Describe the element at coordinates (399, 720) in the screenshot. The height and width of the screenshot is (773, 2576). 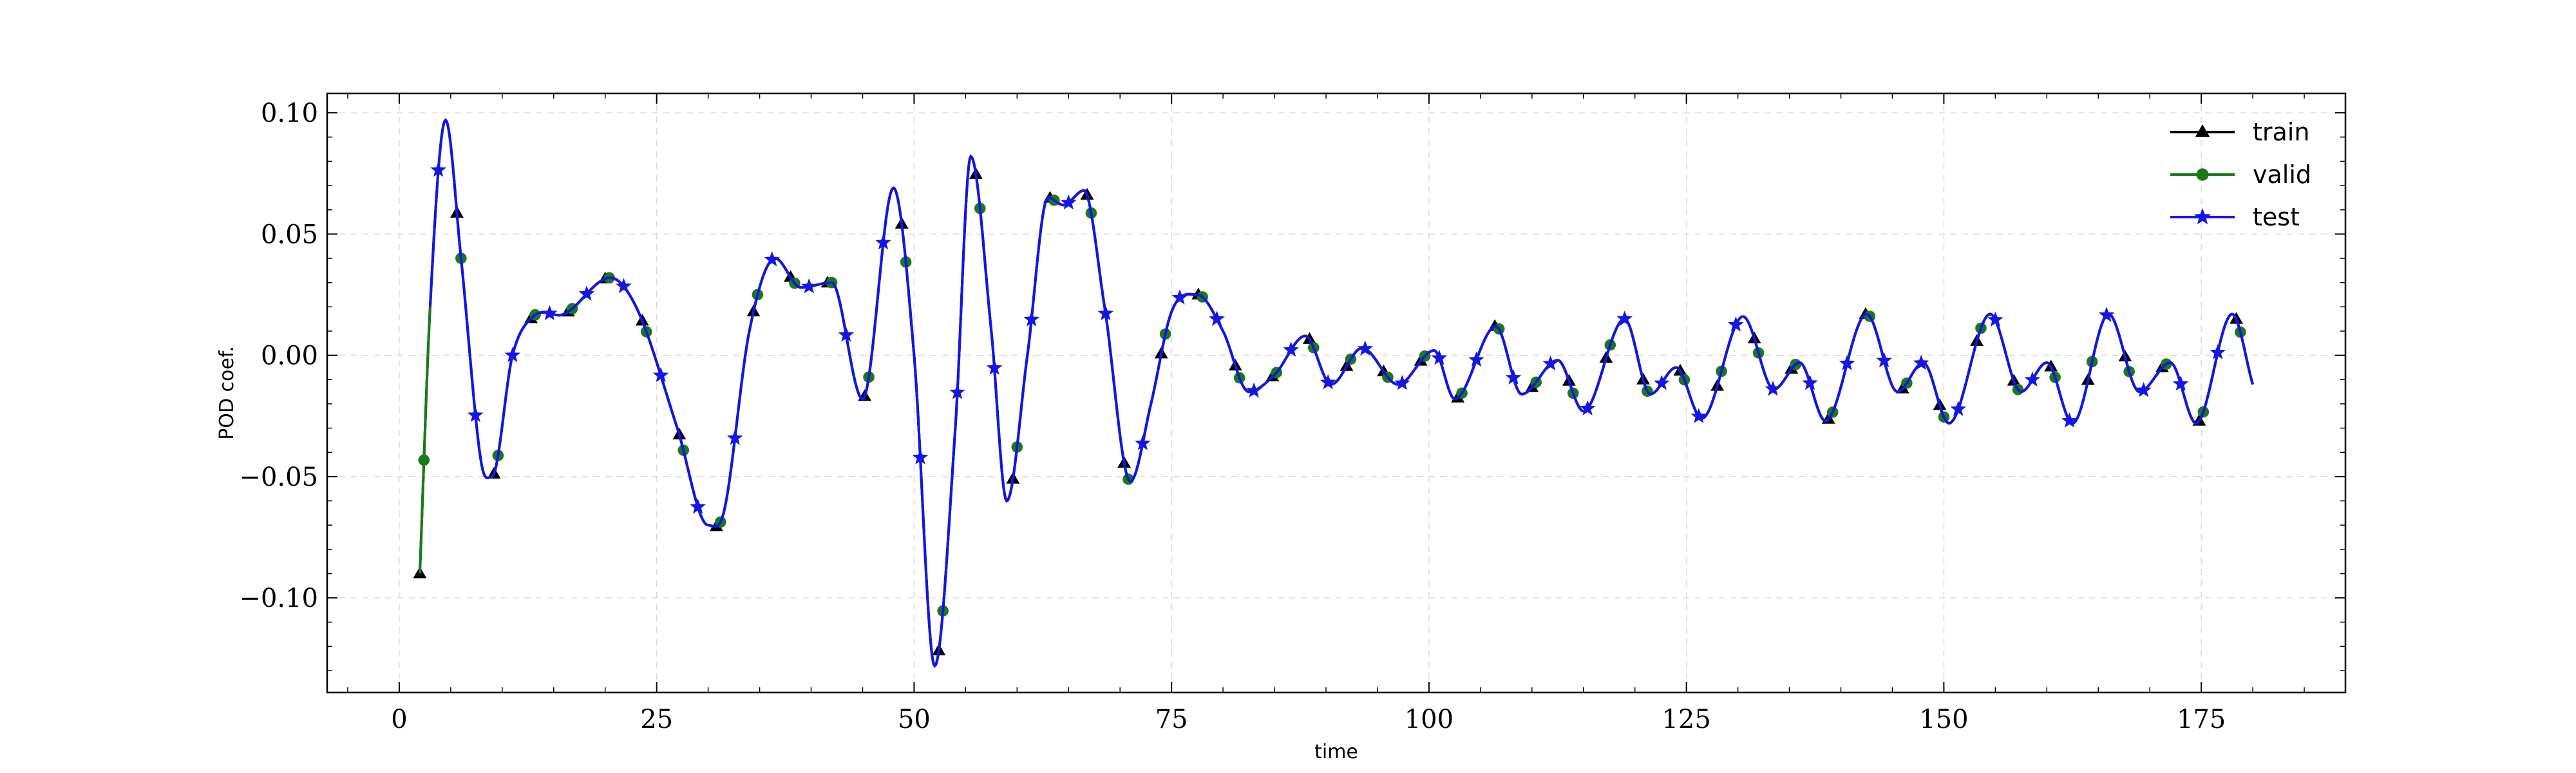
I see `x-tick-label: 0` at that location.